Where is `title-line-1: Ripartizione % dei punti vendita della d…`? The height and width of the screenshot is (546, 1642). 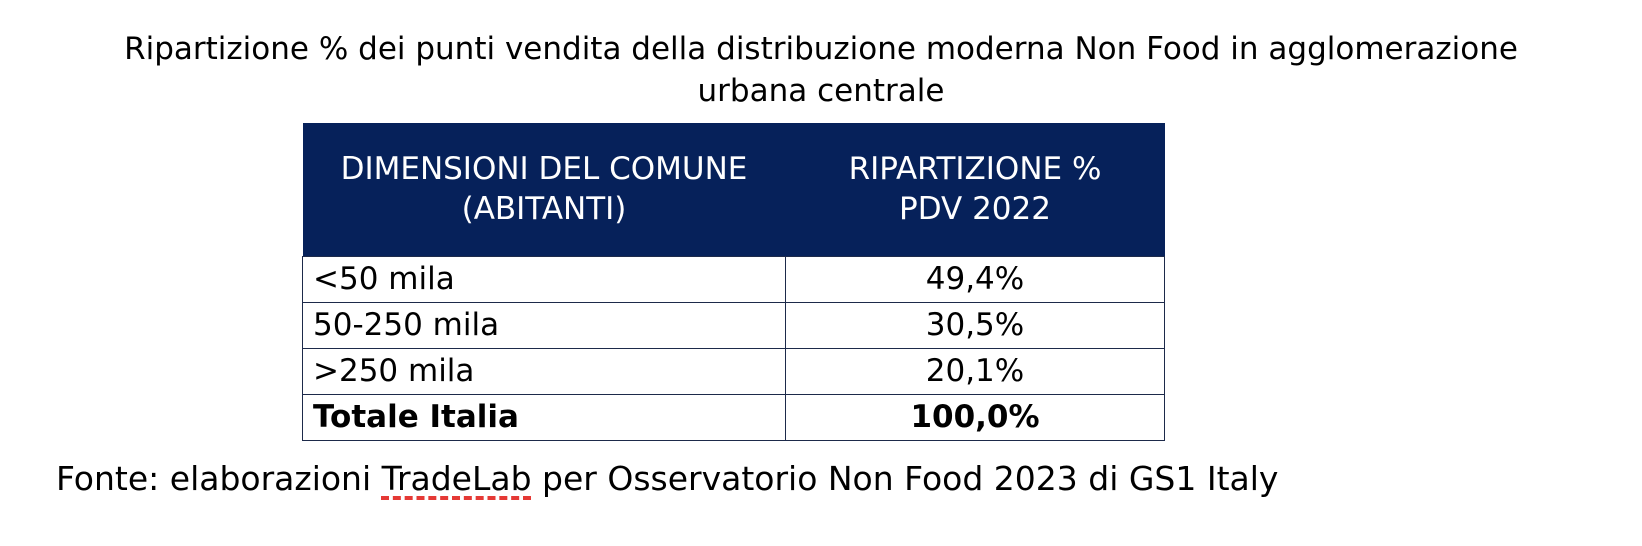
title-line-1: Ripartizione % dei punti vendita della d… is located at coordinates (821, 49).